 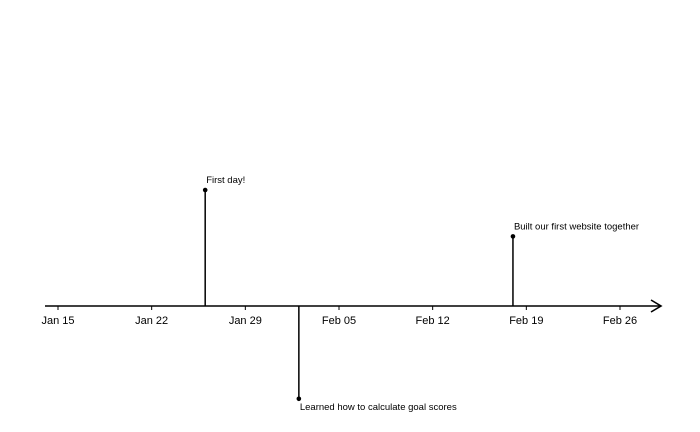 What do you see at coordinates (433, 321) in the screenshot?
I see `tick-label: Feb 12` at bounding box center [433, 321].